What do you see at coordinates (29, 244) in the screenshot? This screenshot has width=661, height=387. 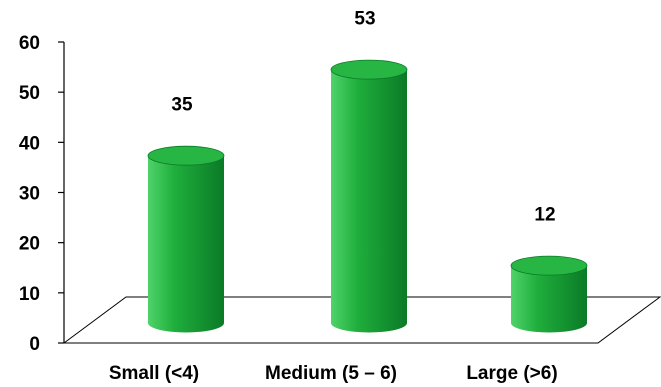 I see `y-tick-label: 20` at bounding box center [29, 244].